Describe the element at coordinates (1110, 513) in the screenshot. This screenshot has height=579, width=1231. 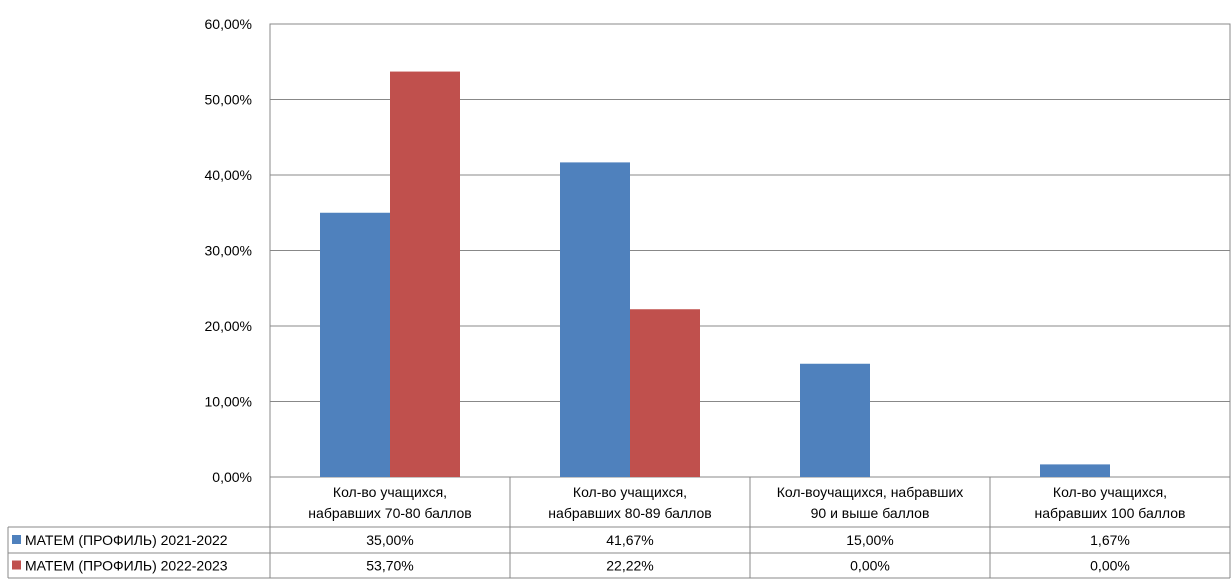
I see `category-label: набравших 100 баллов` at that location.